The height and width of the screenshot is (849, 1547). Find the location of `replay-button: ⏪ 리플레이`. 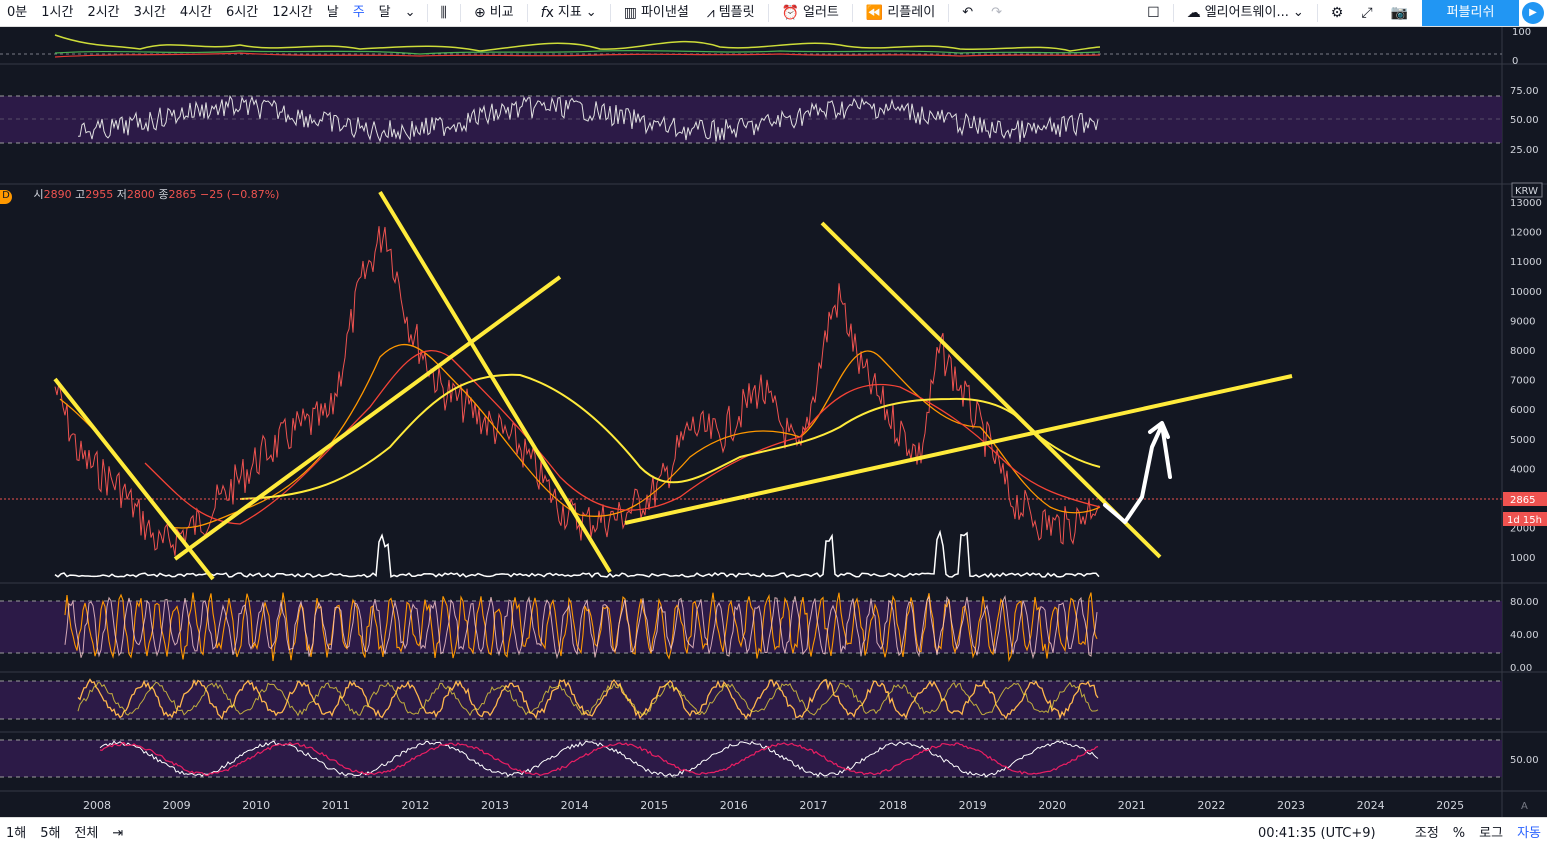

replay-button: ⏪ 리플레이 is located at coordinates (900, 13).